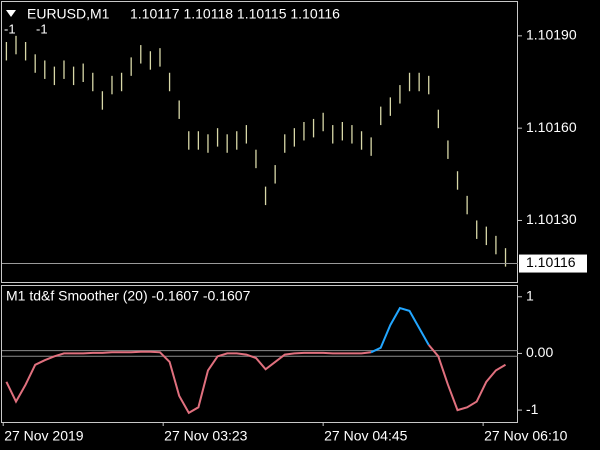 The height and width of the screenshot is (450, 600). What do you see at coordinates (530, 295) in the screenshot?
I see `y-tick-label: 1` at bounding box center [530, 295].